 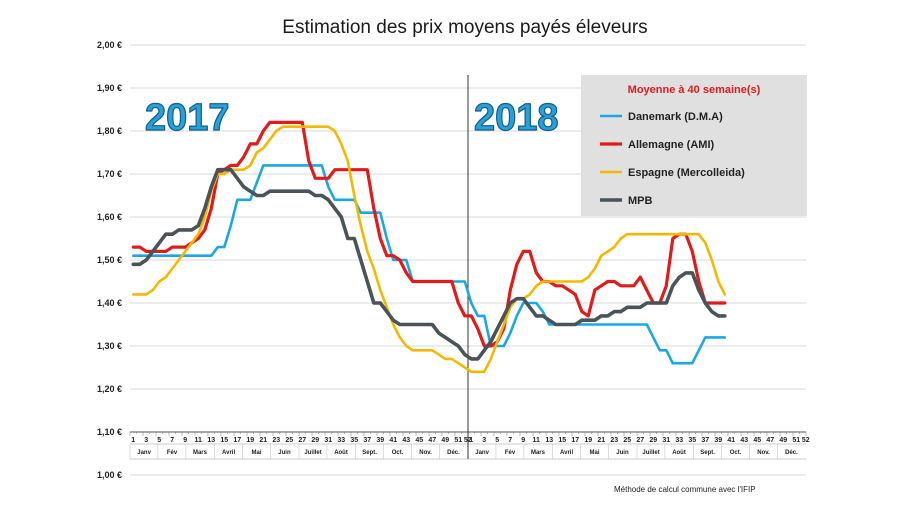 I want to click on x-tick-label: 1, so click(x=471, y=440).